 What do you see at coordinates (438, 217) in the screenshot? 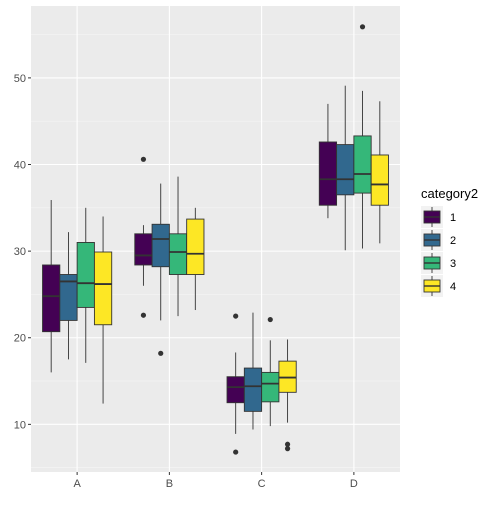
I see `legend-item-1: 1` at bounding box center [438, 217].